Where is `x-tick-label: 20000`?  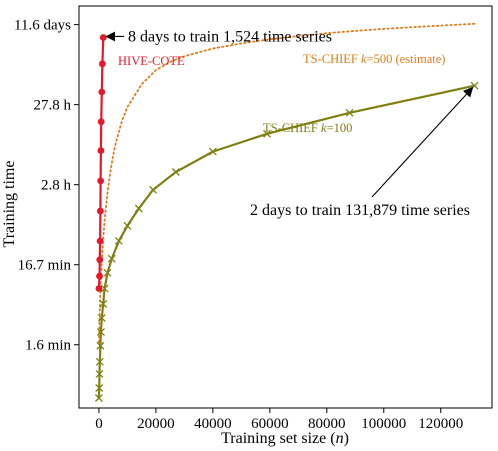 x-tick-label: 20000 is located at coordinates (156, 424).